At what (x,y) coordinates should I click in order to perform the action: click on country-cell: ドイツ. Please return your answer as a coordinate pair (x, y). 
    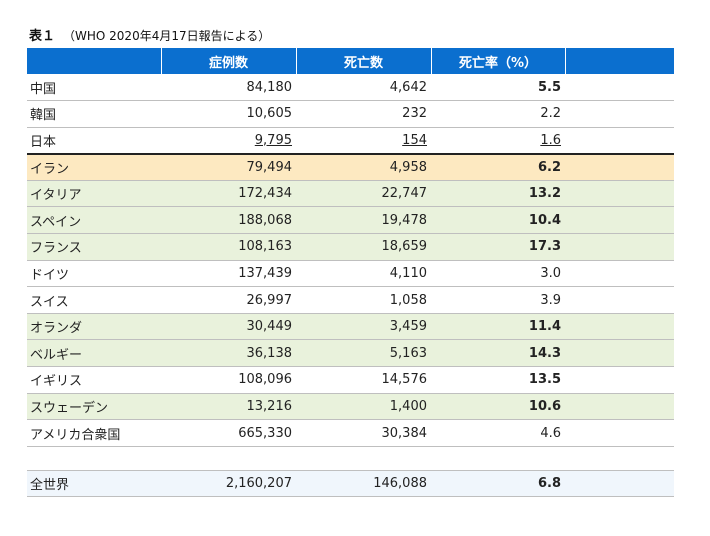
    Looking at the image, I should click on (94, 274).